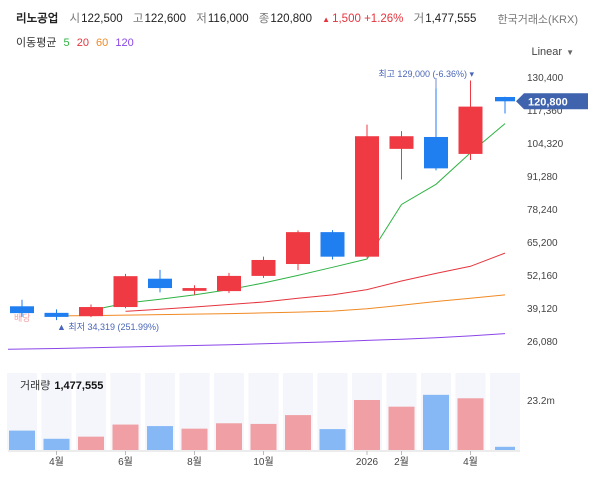  What do you see at coordinates (545, 78) in the screenshot?
I see `price-tick-label: 130,400` at bounding box center [545, 78].